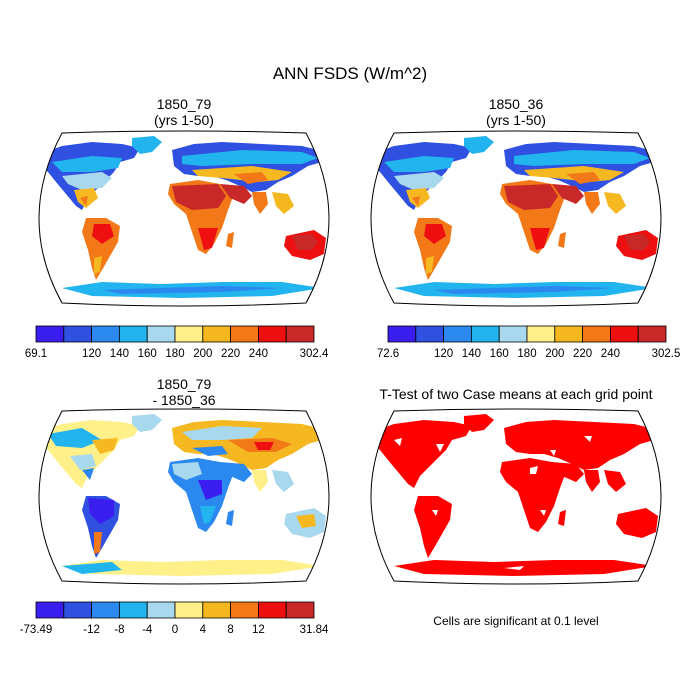  I want to click on colorbar-tick-label: 69.1, so click(36, 354).